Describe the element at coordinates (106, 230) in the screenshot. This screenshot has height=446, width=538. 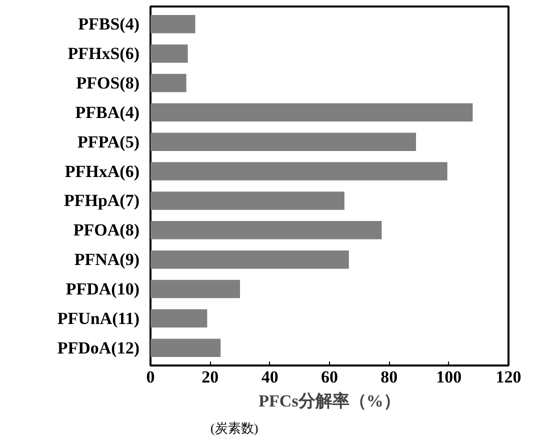
I see `y-tick-label: PFOA(8)` at that location.